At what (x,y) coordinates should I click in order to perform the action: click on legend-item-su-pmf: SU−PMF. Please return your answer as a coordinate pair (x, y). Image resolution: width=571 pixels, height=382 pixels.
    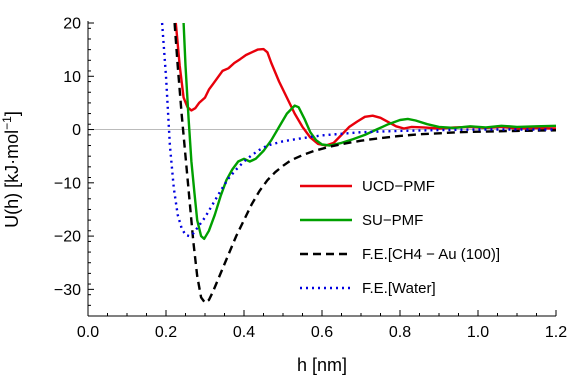
    Looking at the image, I should click on (361, 220).